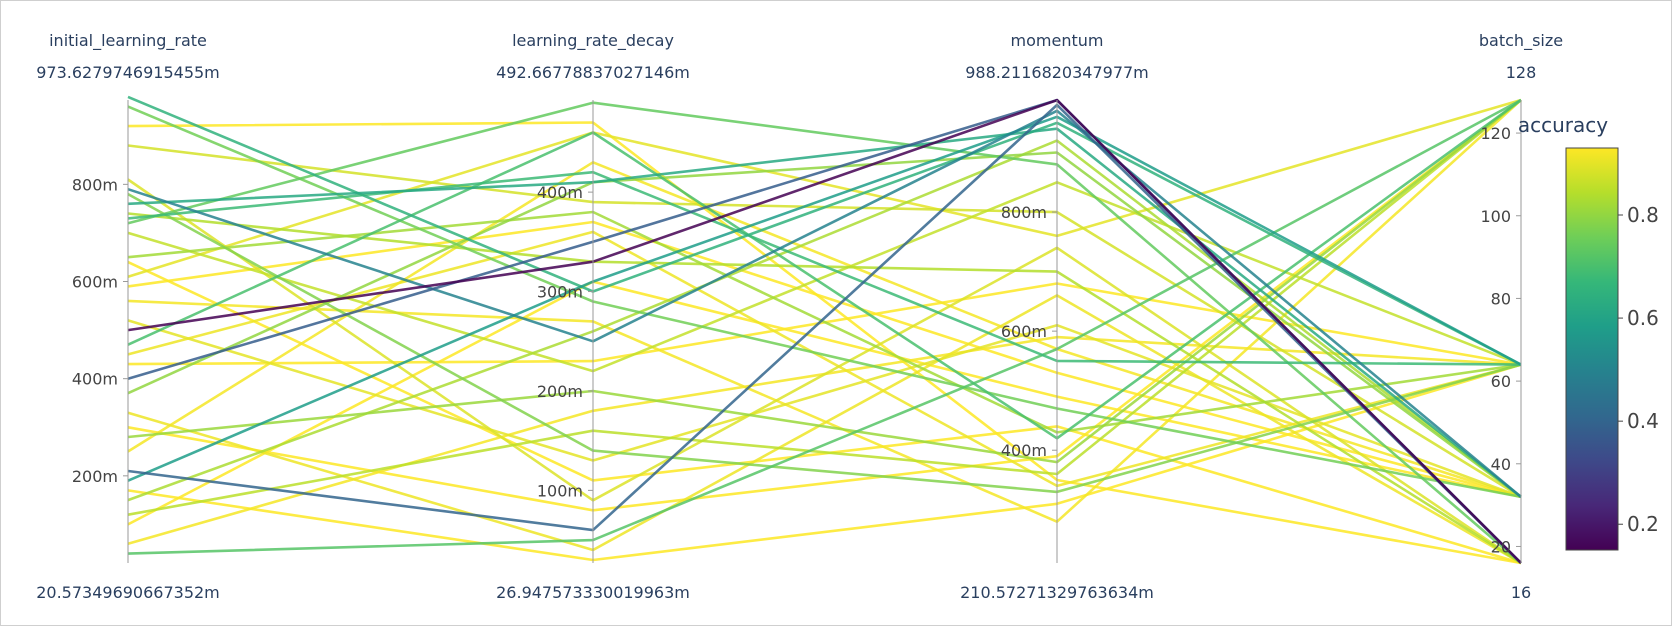  I want to click on axis-title: batch_size, so click(1521, 41).